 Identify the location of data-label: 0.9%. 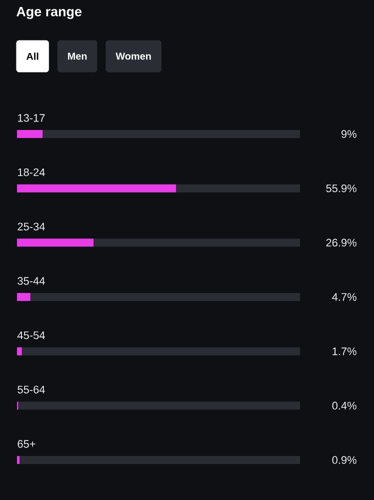
(344, 460).